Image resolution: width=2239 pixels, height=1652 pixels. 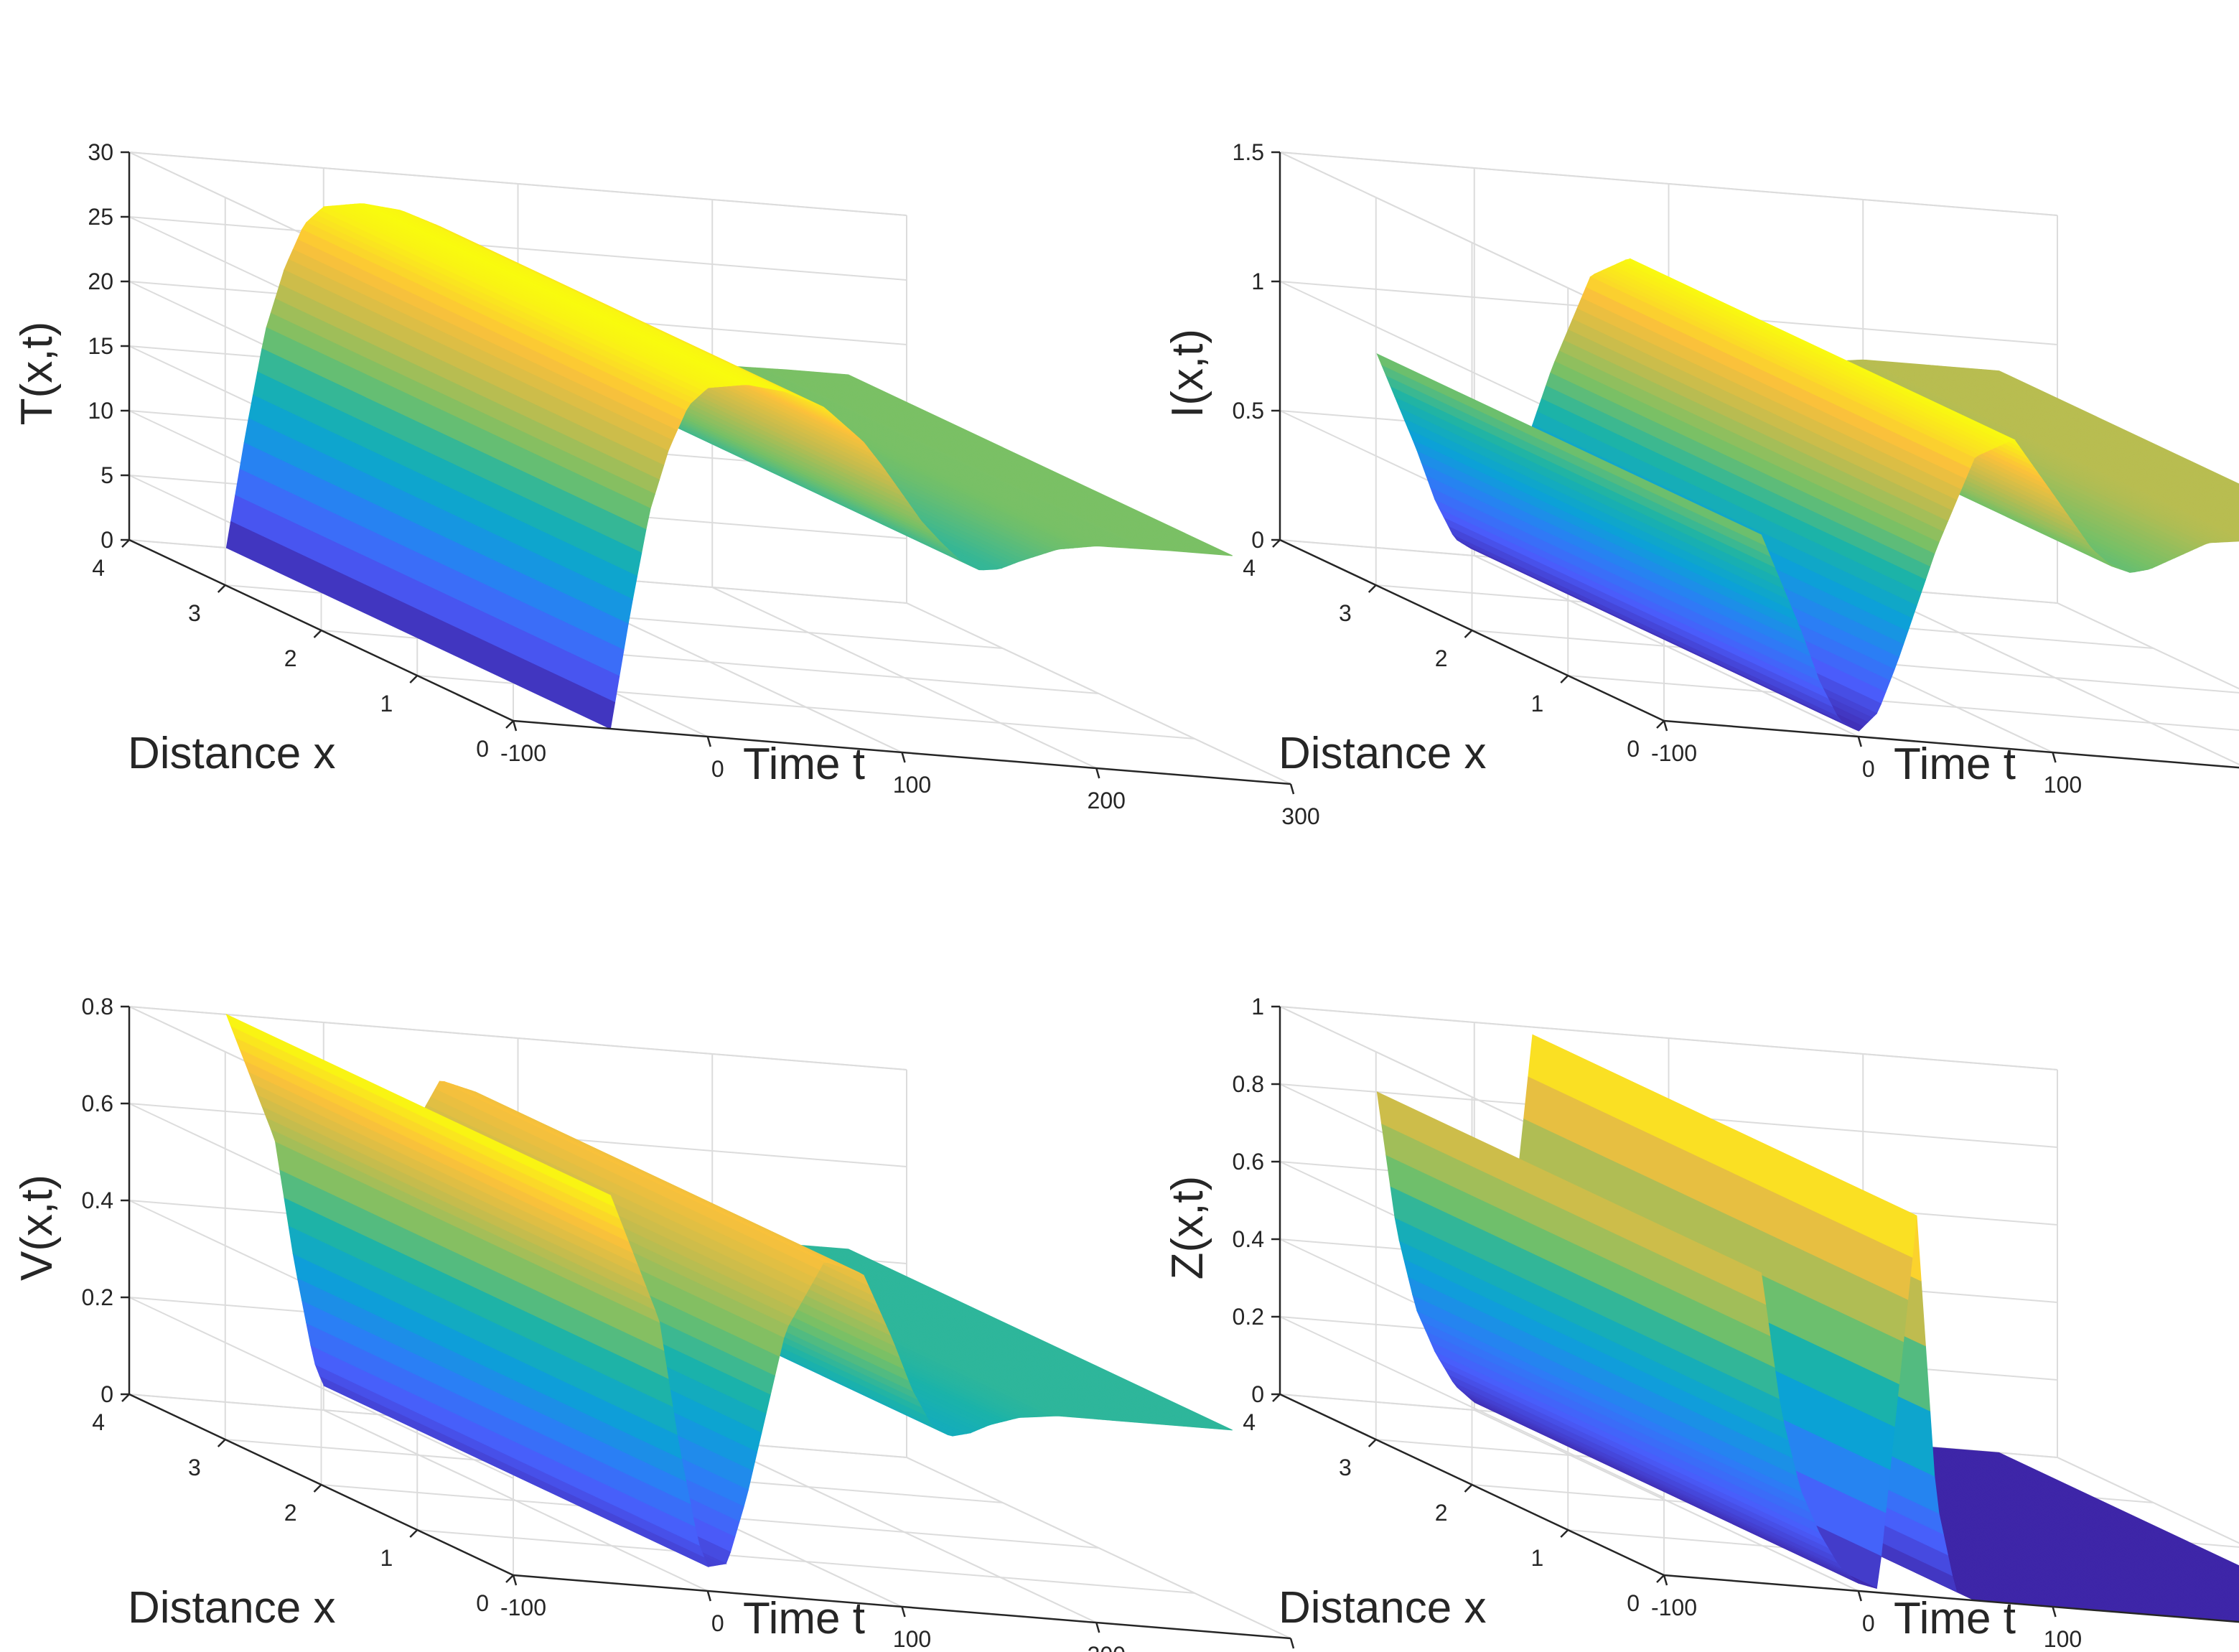 What do you see at coordinates (100, 217) in the screenshot?
I see `z-tick-label: 25` at bounding box center [100, 217].